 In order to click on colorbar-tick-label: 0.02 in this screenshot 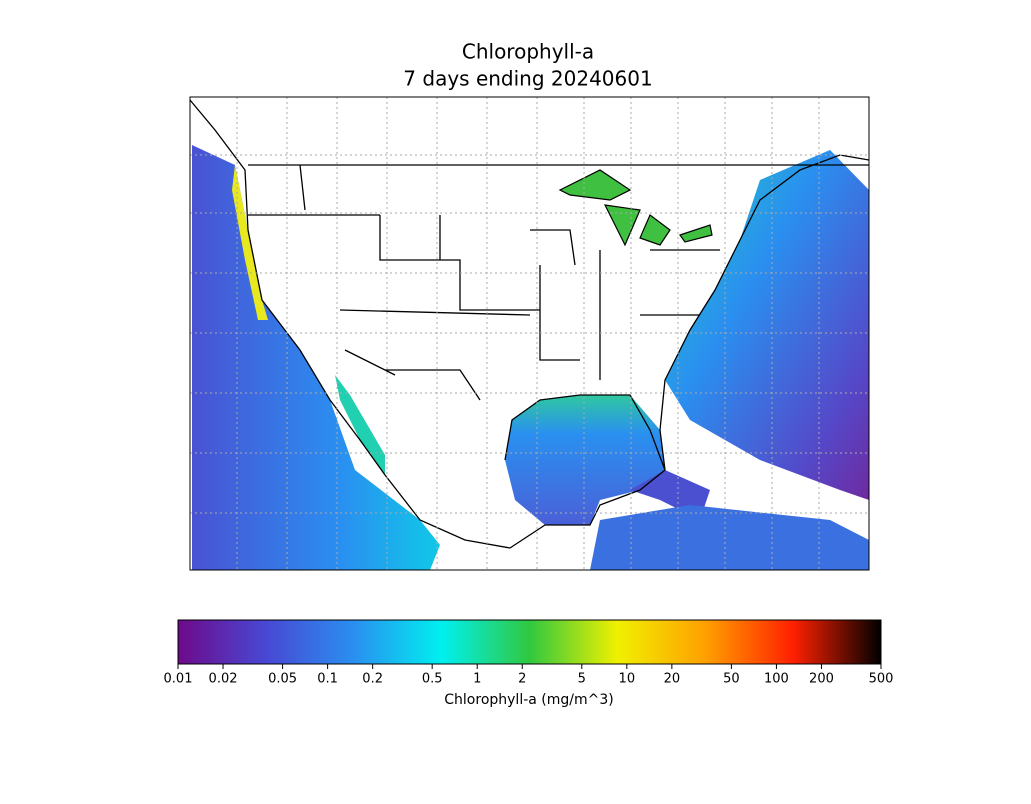, I will do `click(223, 679)`.